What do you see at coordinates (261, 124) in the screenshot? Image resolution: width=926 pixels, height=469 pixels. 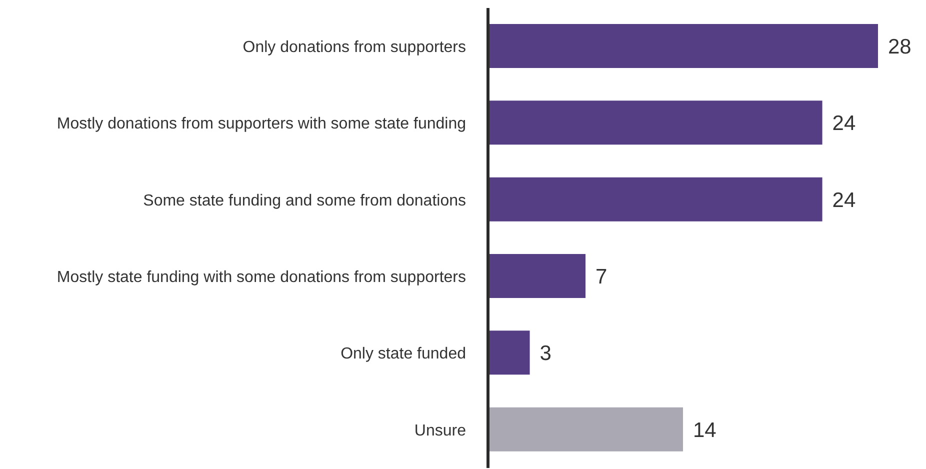 I see `y-tick-label: Mostly donations from supporters with some state funding` at bounding box center [261, 124].